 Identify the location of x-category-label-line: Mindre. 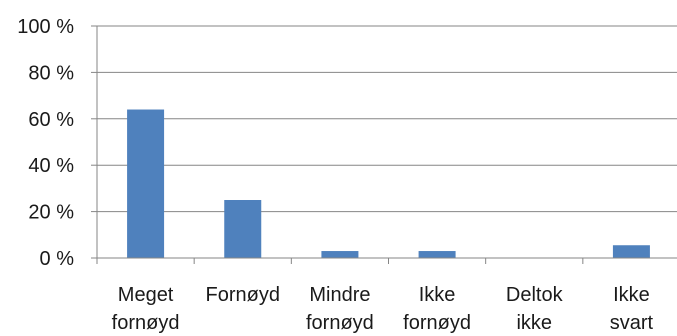
(339, 295).